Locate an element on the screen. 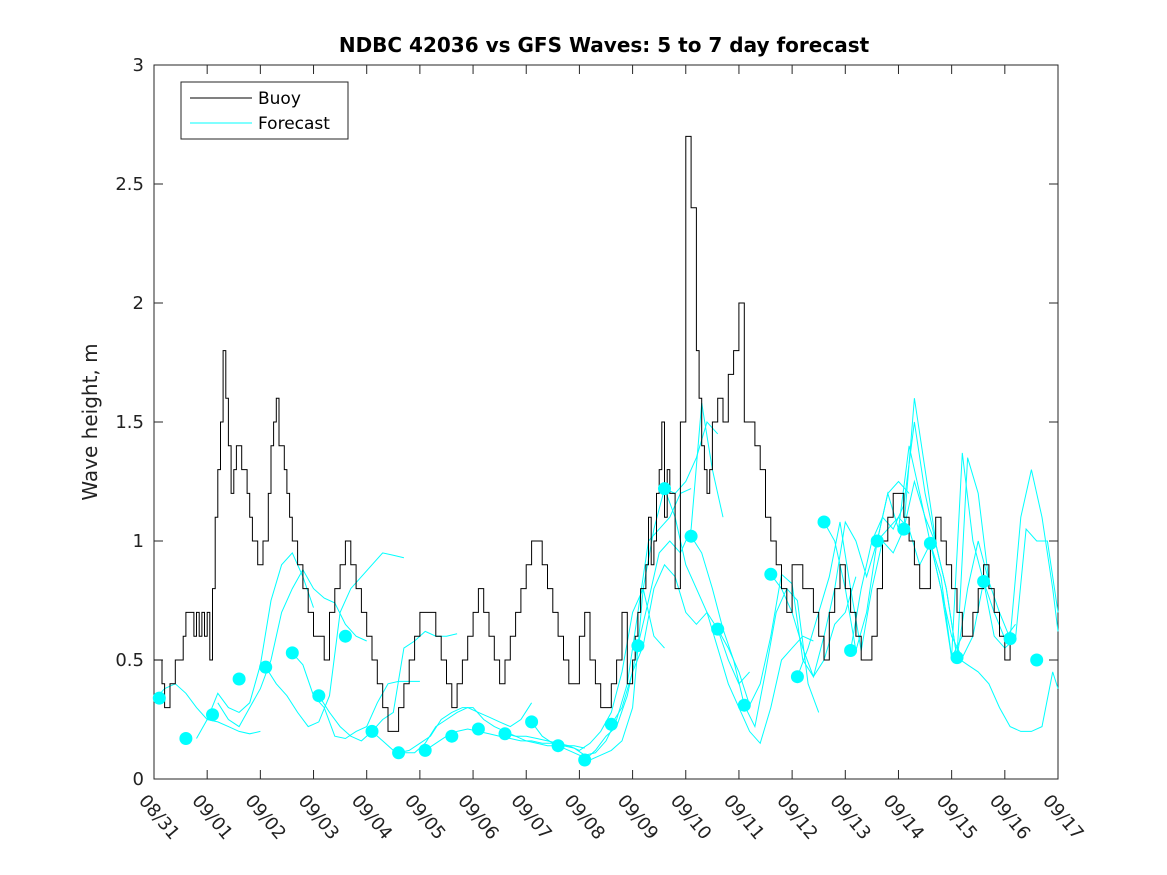  legend-buoy-label: Buoy is located at coordinates (279, 99).